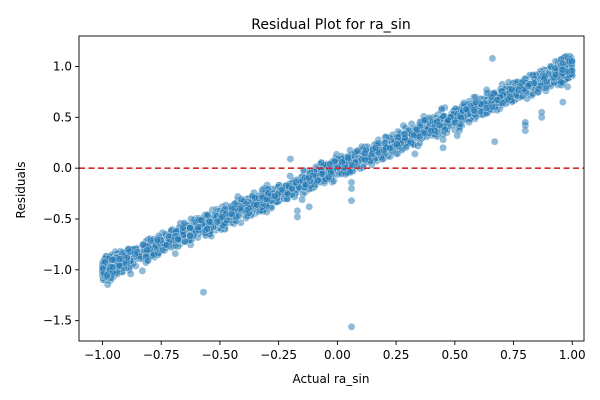  What do you see at coordinates (331, 379) in the screenshot?
I see `x-axis-label: Actual ra_sin` at bounding box center [331, 379].